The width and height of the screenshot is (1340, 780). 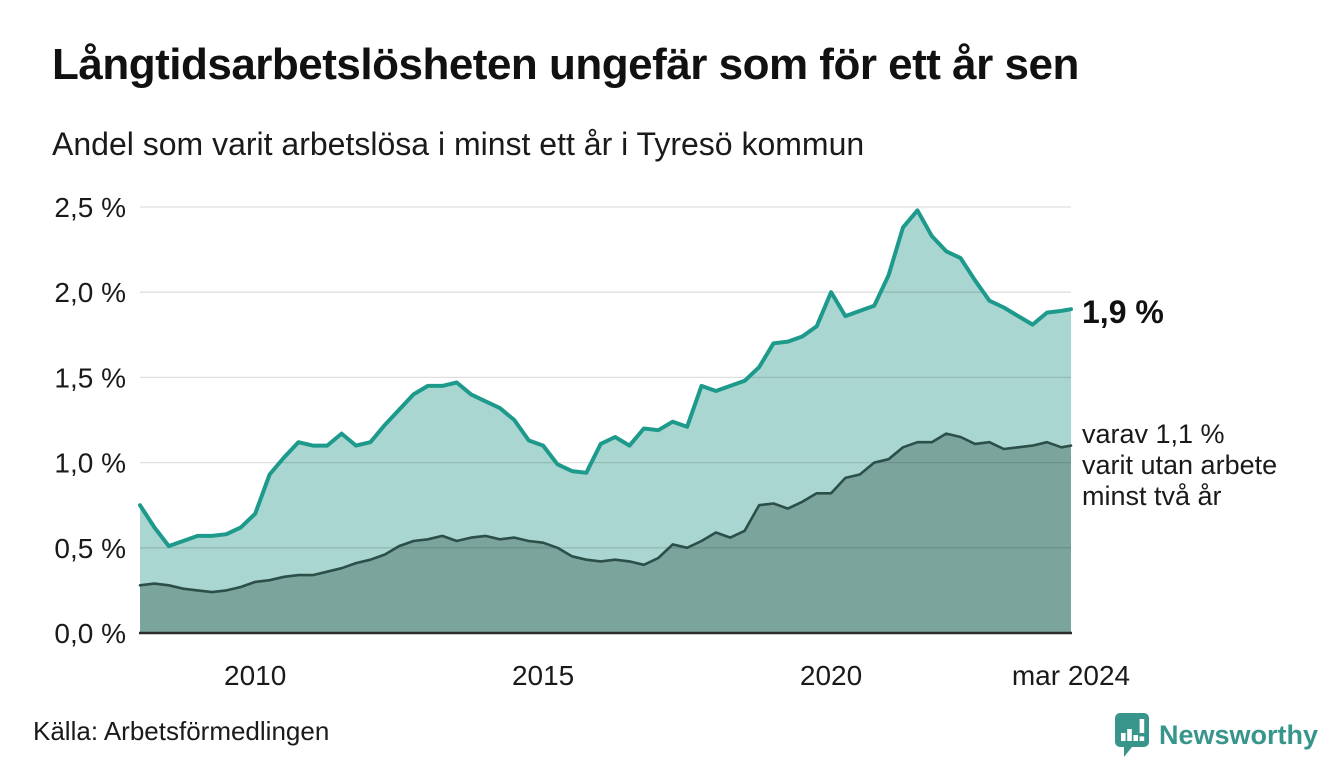 I want to click on x-tick-label: 2020, so click(x=831, y=675).